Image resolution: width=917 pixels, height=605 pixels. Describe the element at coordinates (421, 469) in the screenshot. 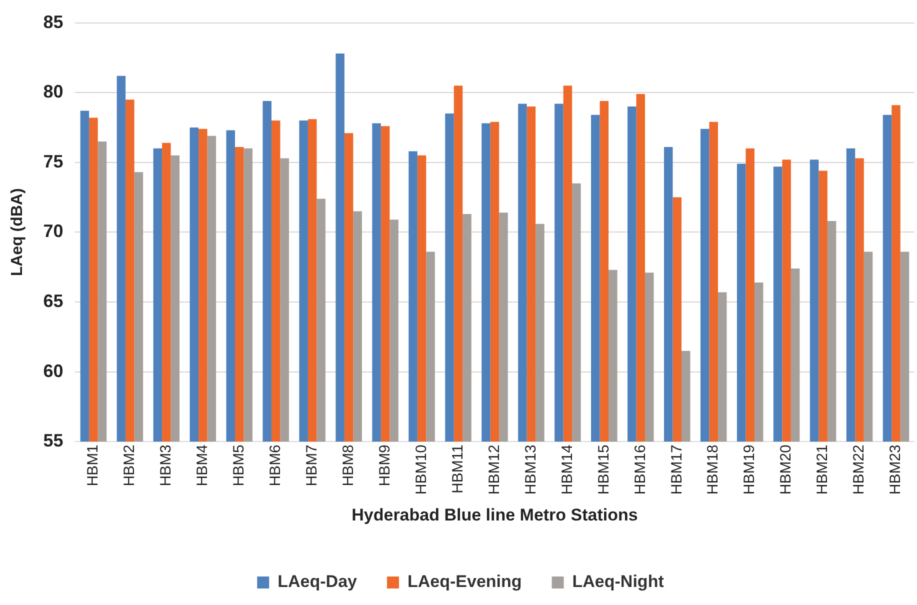

I see `x-tick-label: HBM10` at that location.